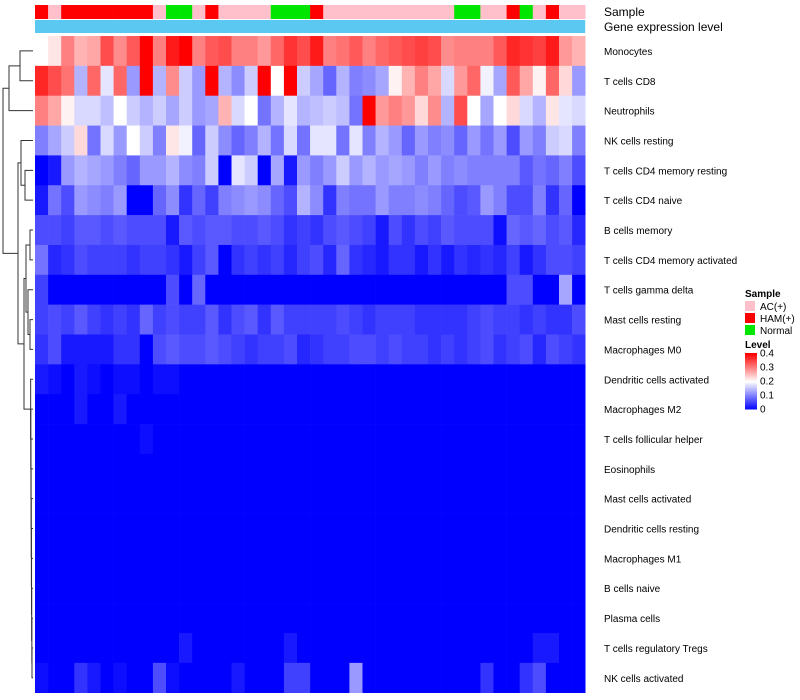 The width and height of the screenshot is (800, 700). Describe the element at coordinates (643, 679) in the screenshot. I see `row-label: NK cells activated` at that location.